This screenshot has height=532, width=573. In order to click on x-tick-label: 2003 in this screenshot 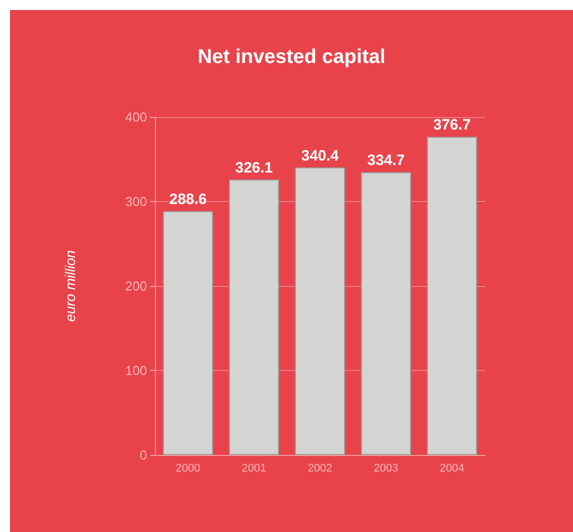, I will do `click(386, 468)`.